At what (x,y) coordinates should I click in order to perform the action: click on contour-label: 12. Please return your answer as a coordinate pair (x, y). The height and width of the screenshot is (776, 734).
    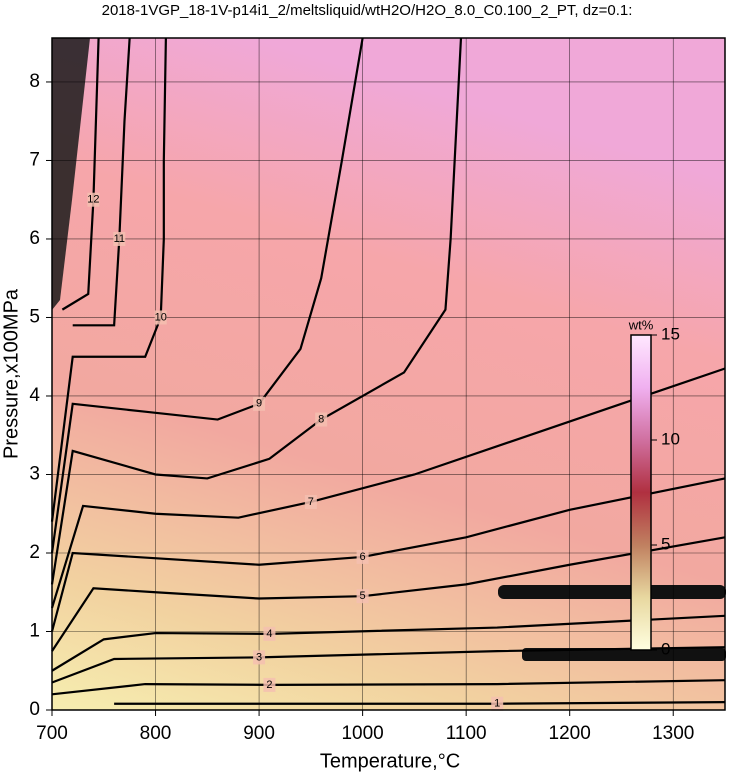
    Looking at the image, I should click on (93, 200).